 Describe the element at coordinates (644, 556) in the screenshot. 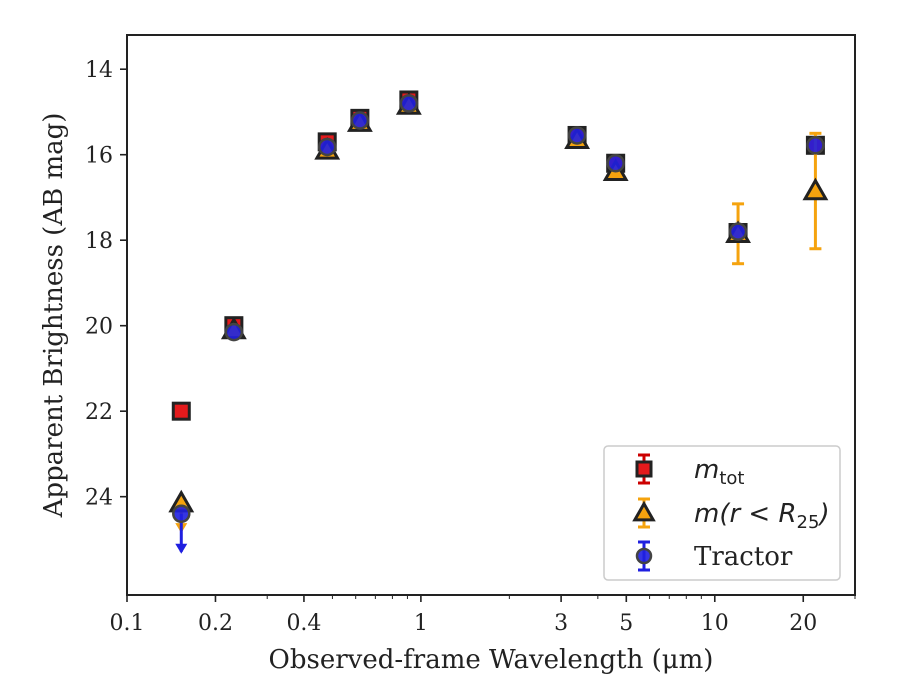

I see `legend-marker-tractor` at that location.